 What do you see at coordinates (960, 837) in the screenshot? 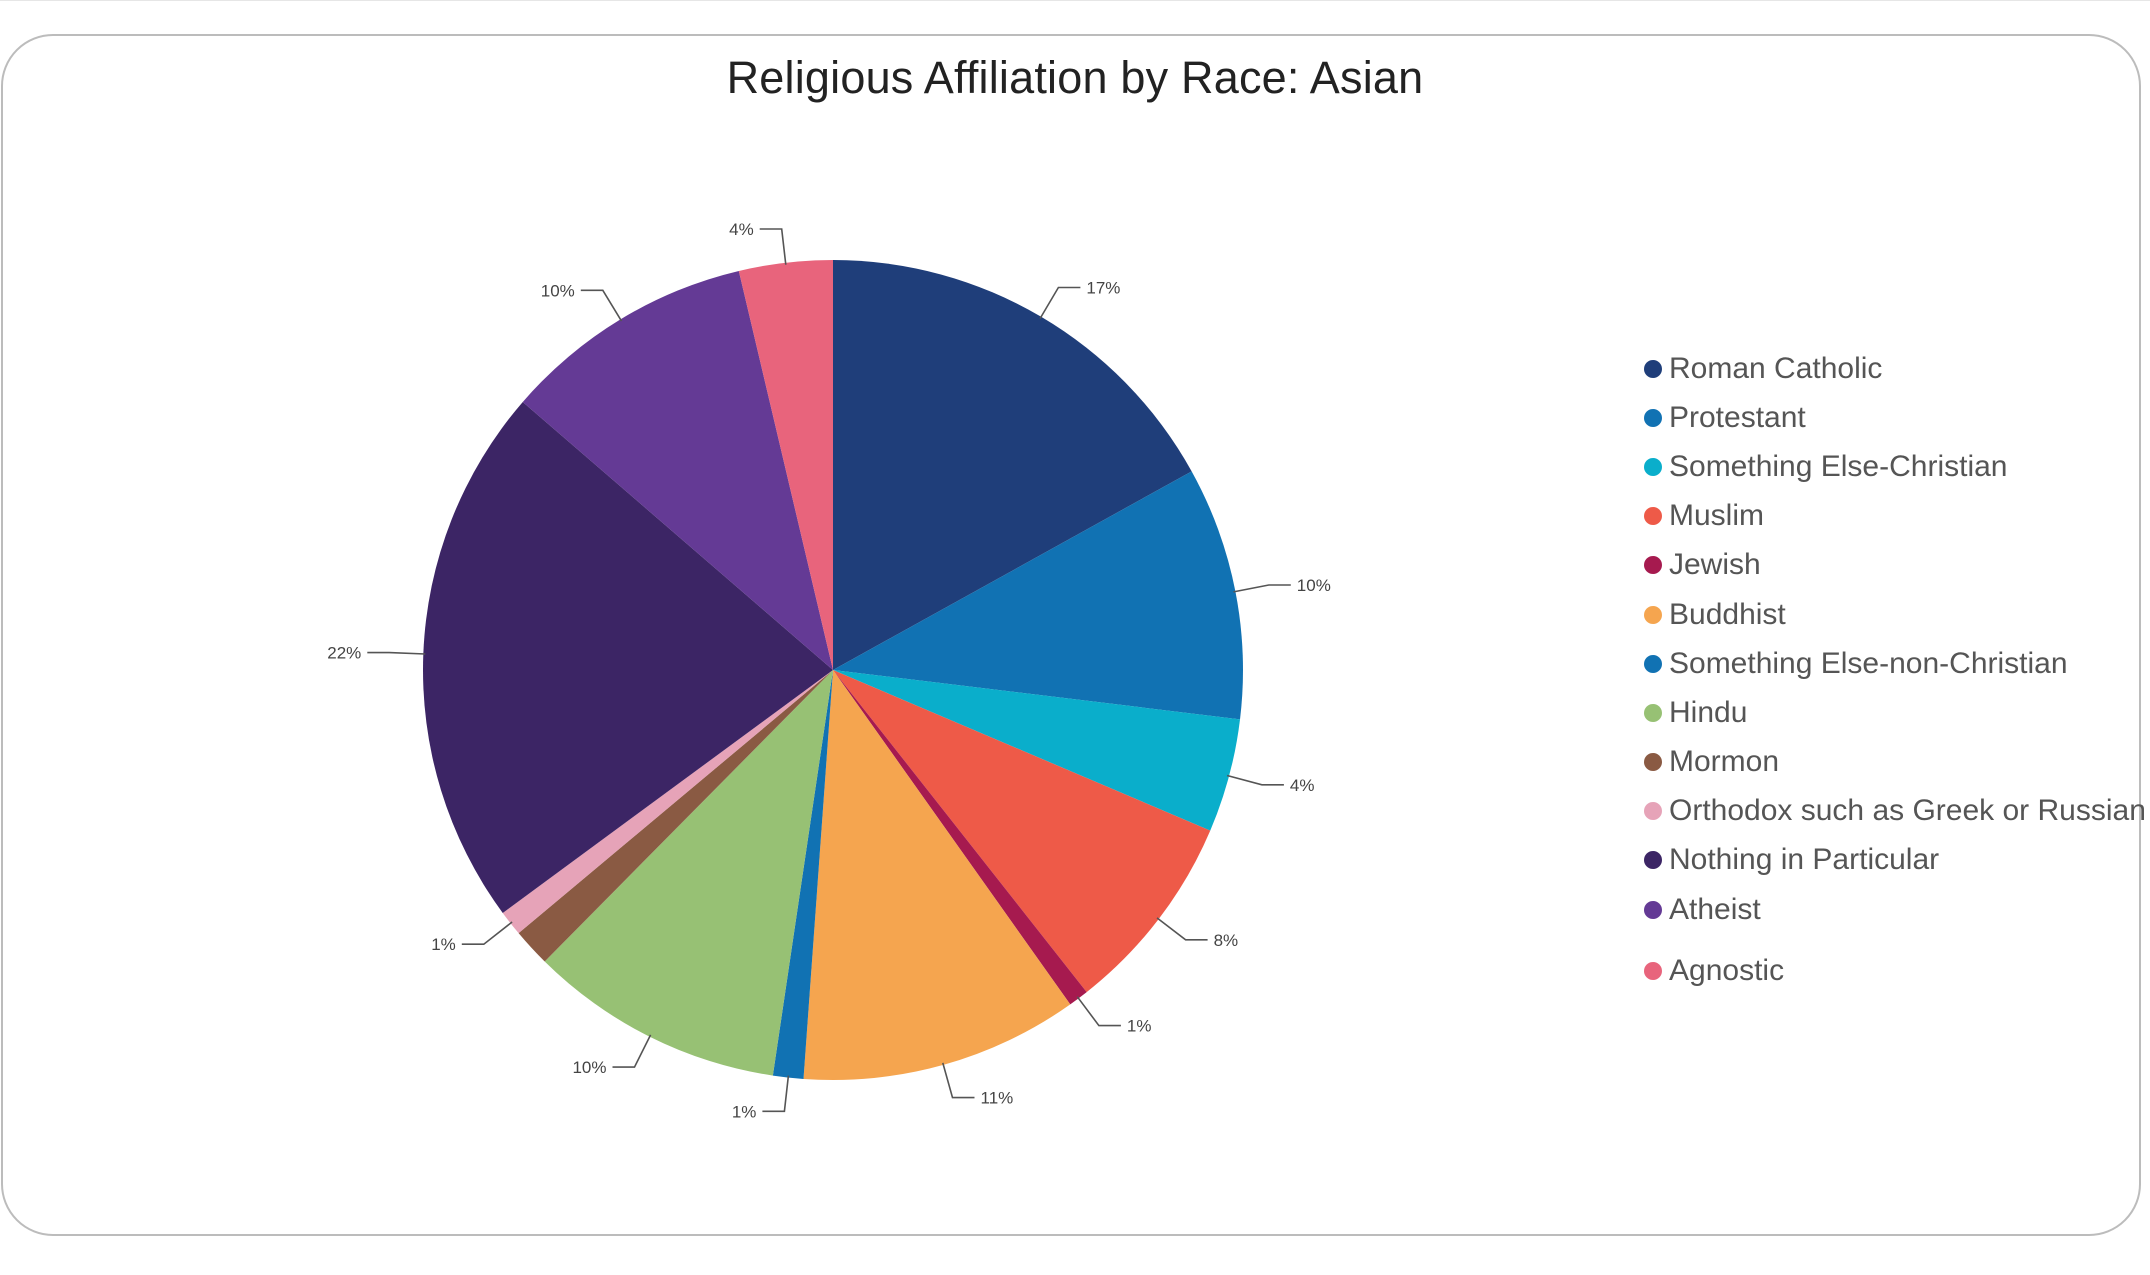
I see `pie-slice-jewish` at bounding box center [960, 837].